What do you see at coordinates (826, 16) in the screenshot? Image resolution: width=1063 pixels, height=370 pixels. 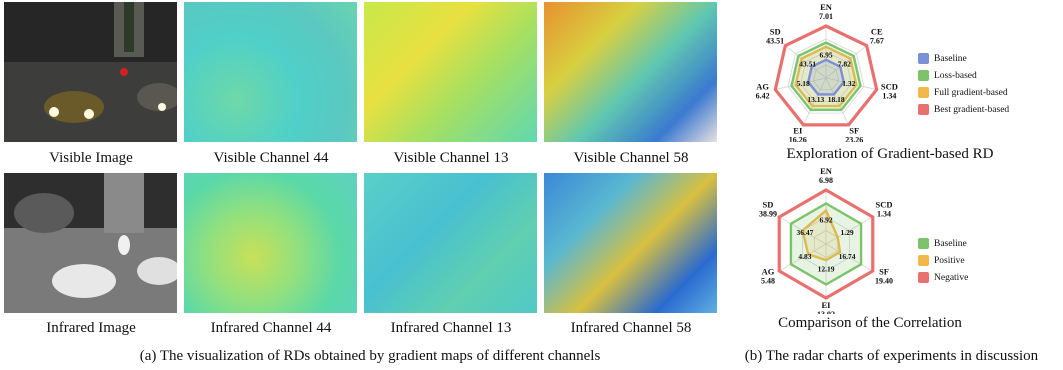 I see `axis-value-label: 7.01` at bounding box center [826, 16].